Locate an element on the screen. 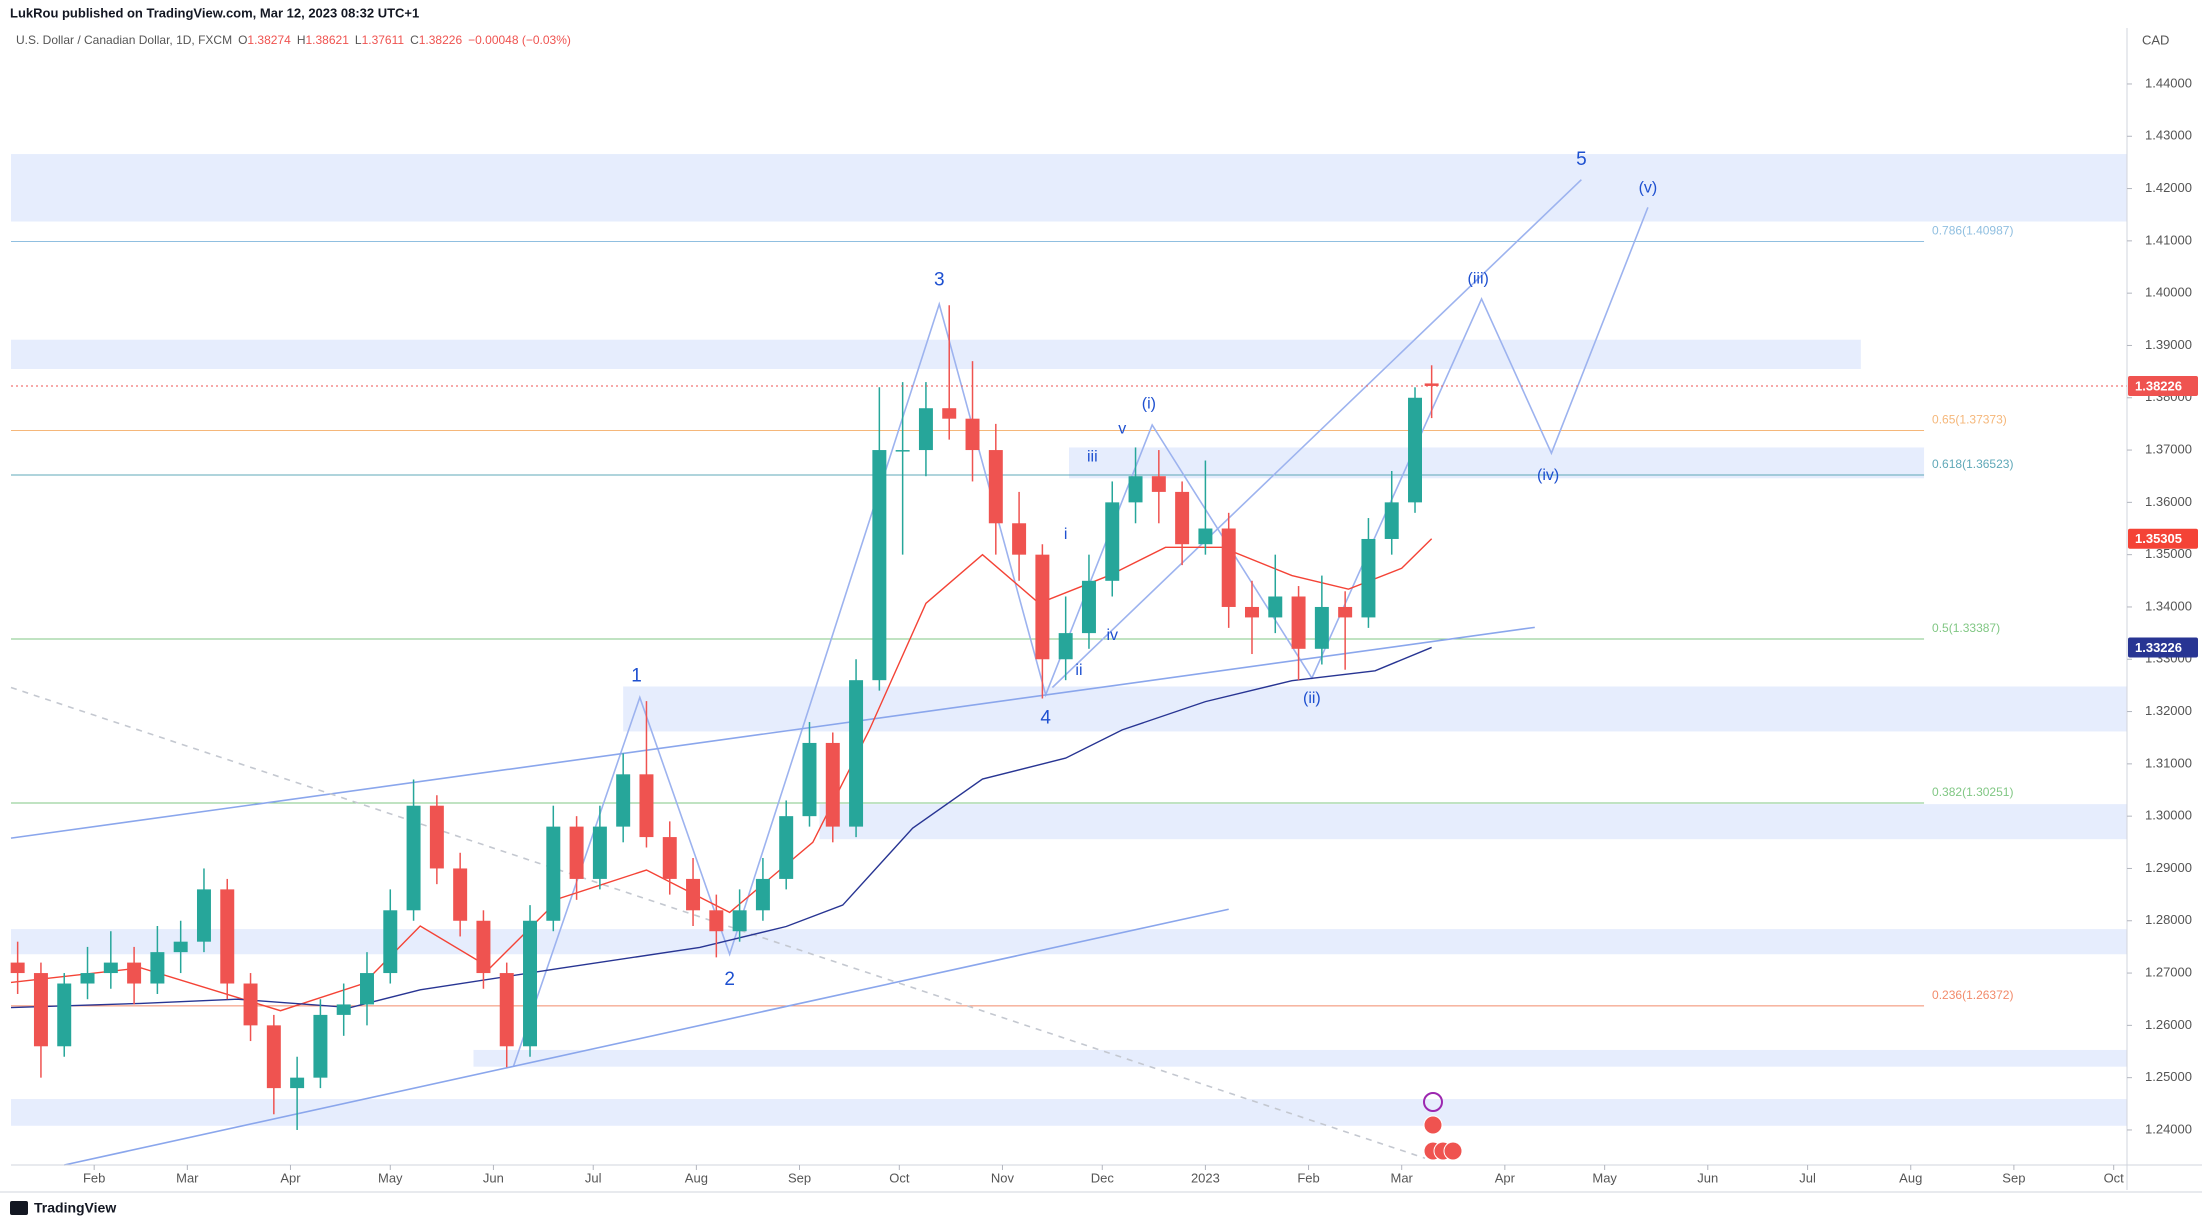  y-tick-label: 1.28000 is located at coordinates (2168, 919).